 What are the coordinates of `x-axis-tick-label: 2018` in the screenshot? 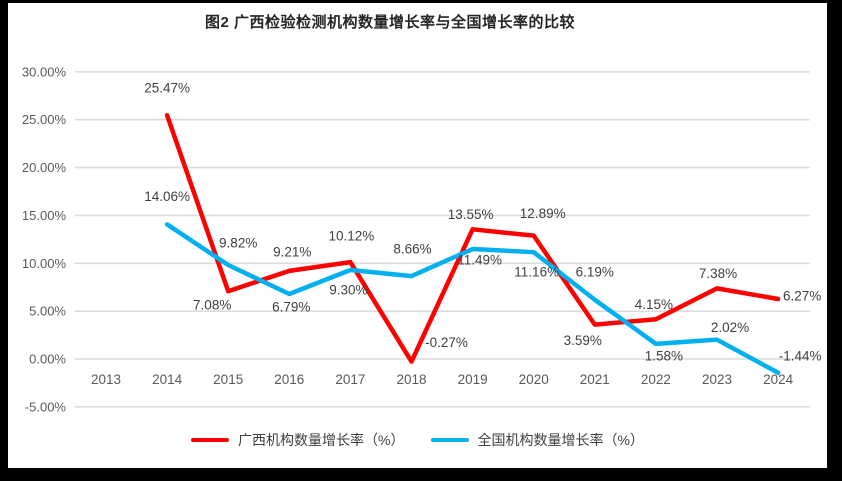 It's located at (411, 379).